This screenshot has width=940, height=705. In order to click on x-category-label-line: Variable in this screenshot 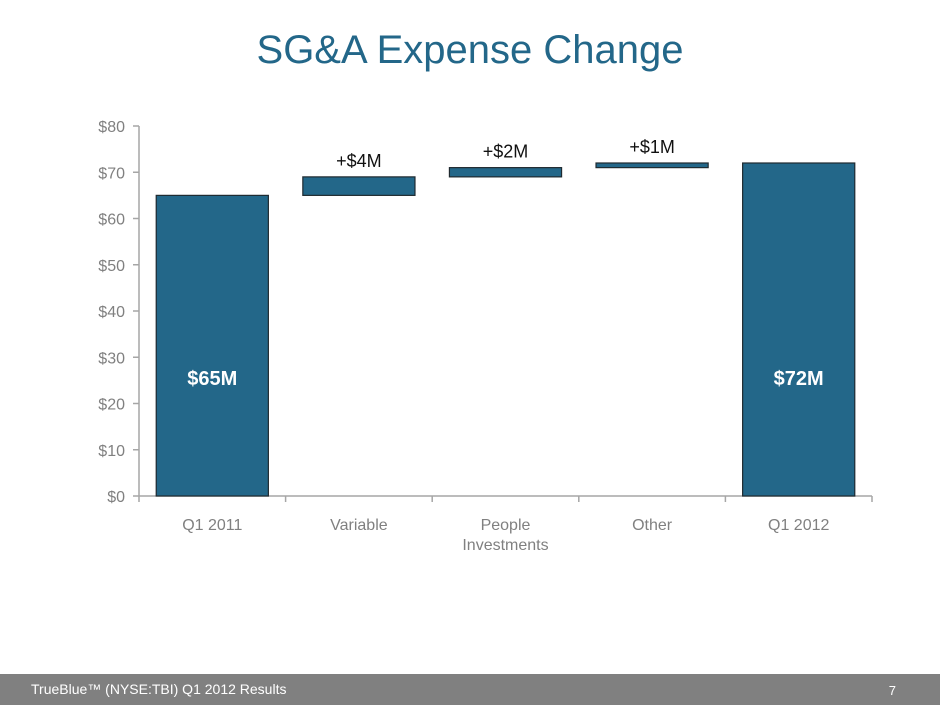, I will do `click(359, 525)`.